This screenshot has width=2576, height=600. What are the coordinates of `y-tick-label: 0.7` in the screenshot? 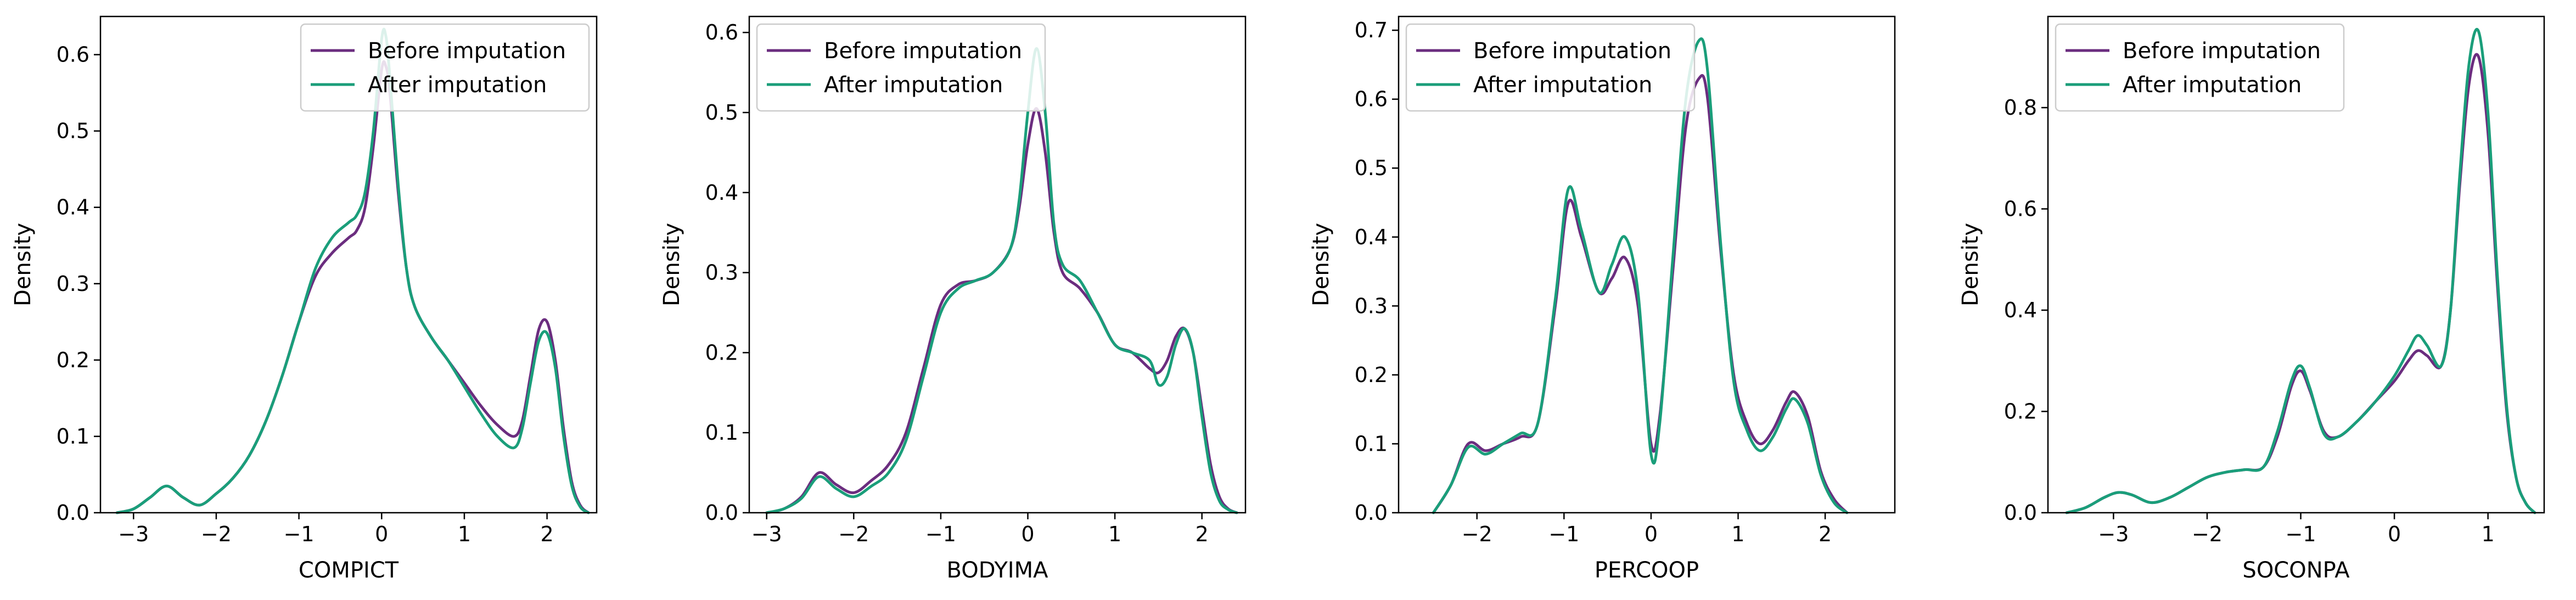 It's located at (1371, 30).